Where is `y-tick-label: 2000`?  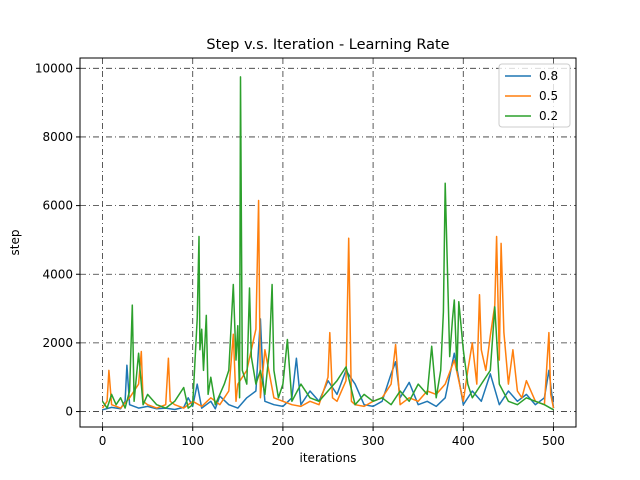 y-tick-label: 2000 is located at coordinates (57, 343).